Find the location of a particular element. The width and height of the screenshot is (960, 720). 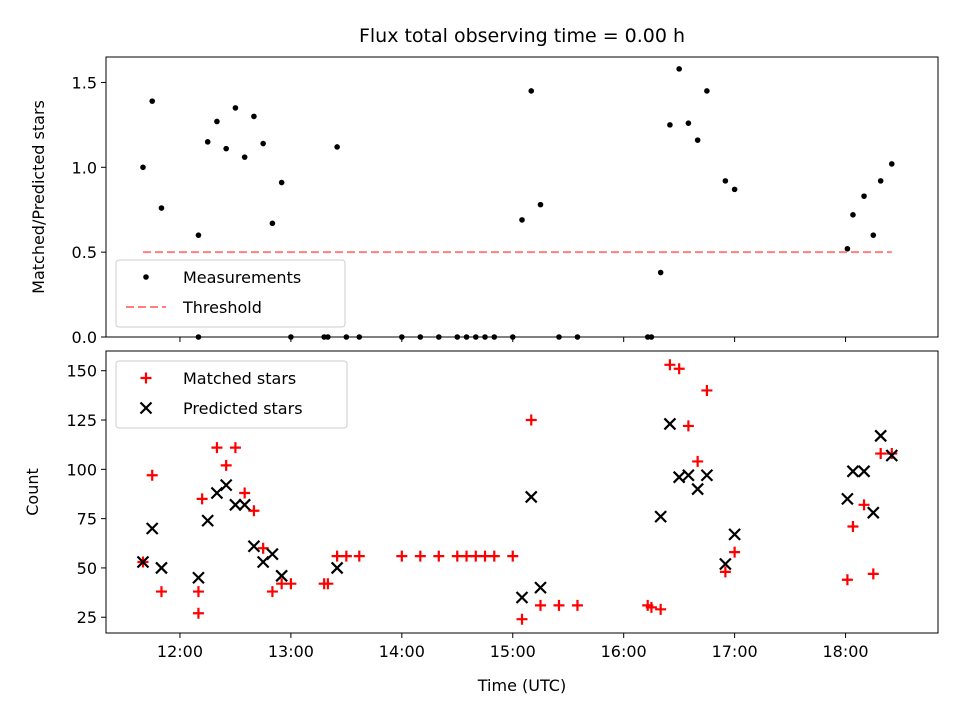

y-tick-label: 50 is located at coordinates (87, 568).